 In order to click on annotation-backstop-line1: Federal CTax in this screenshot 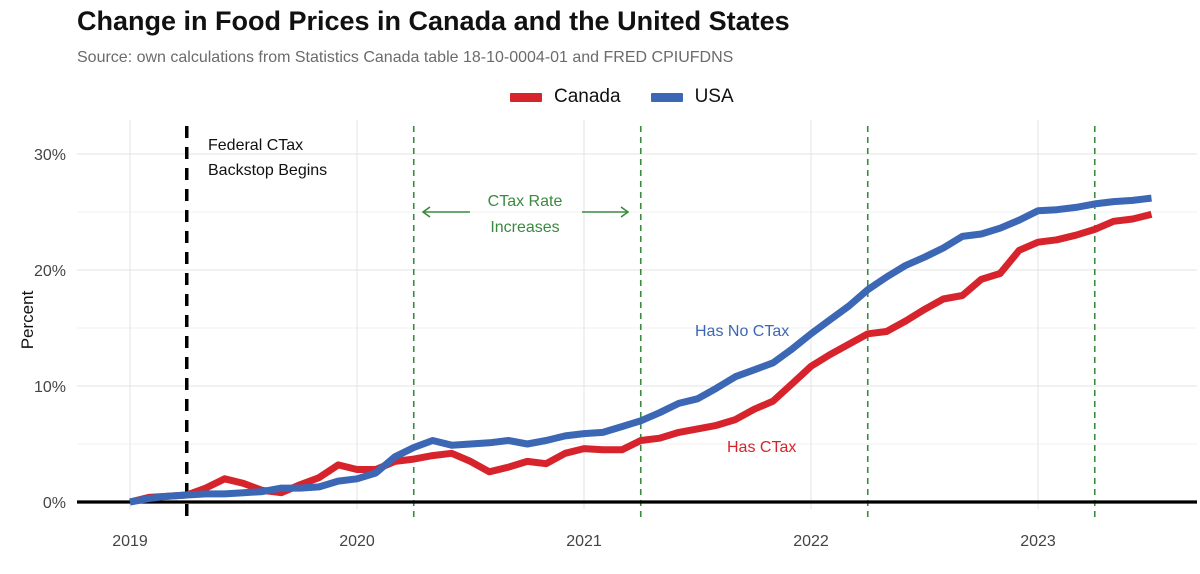, I will do `click(255, 145)`.